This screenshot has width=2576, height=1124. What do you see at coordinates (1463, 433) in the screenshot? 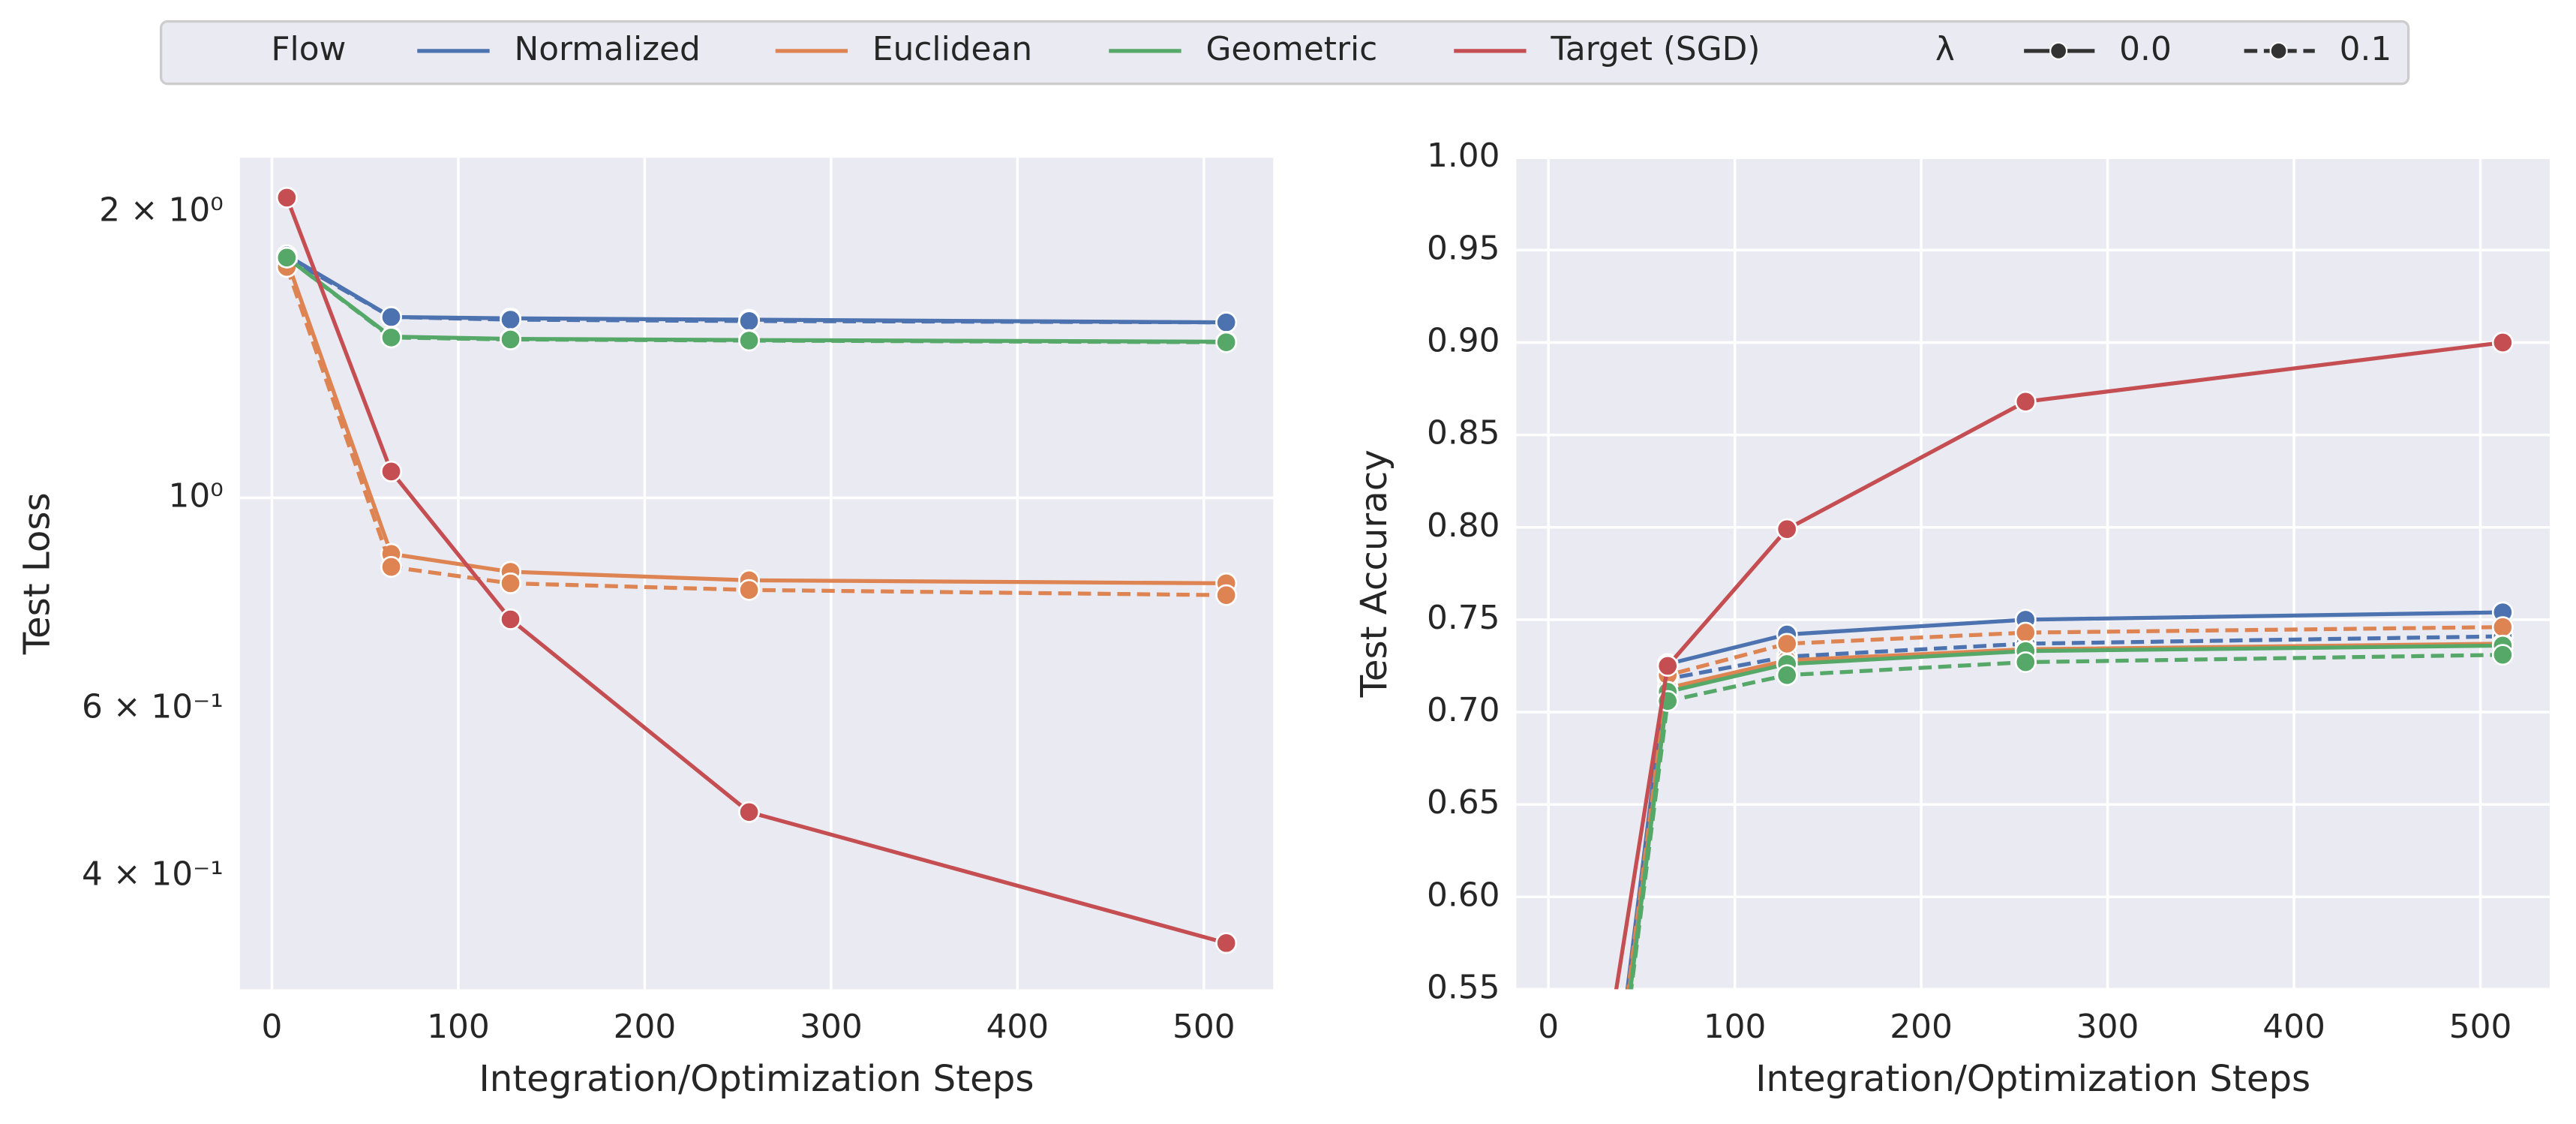
I see `y-tick-label: 0.85` at bounding box center [1463, 433].